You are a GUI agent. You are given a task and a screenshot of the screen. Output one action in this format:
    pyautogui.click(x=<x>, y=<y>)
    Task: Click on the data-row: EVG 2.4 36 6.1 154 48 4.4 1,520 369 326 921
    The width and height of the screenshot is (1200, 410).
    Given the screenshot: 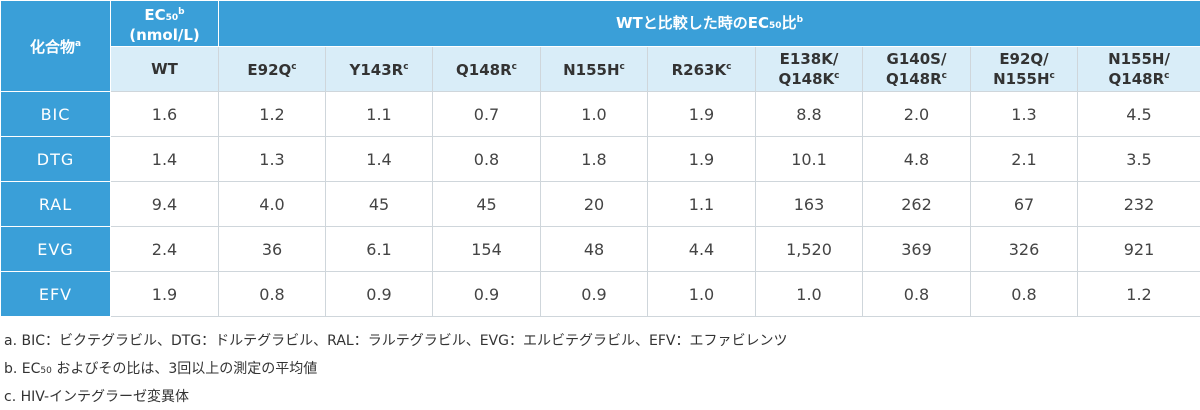 What is the action you would take?
    pyautogui.click(x=600, y=249)
    